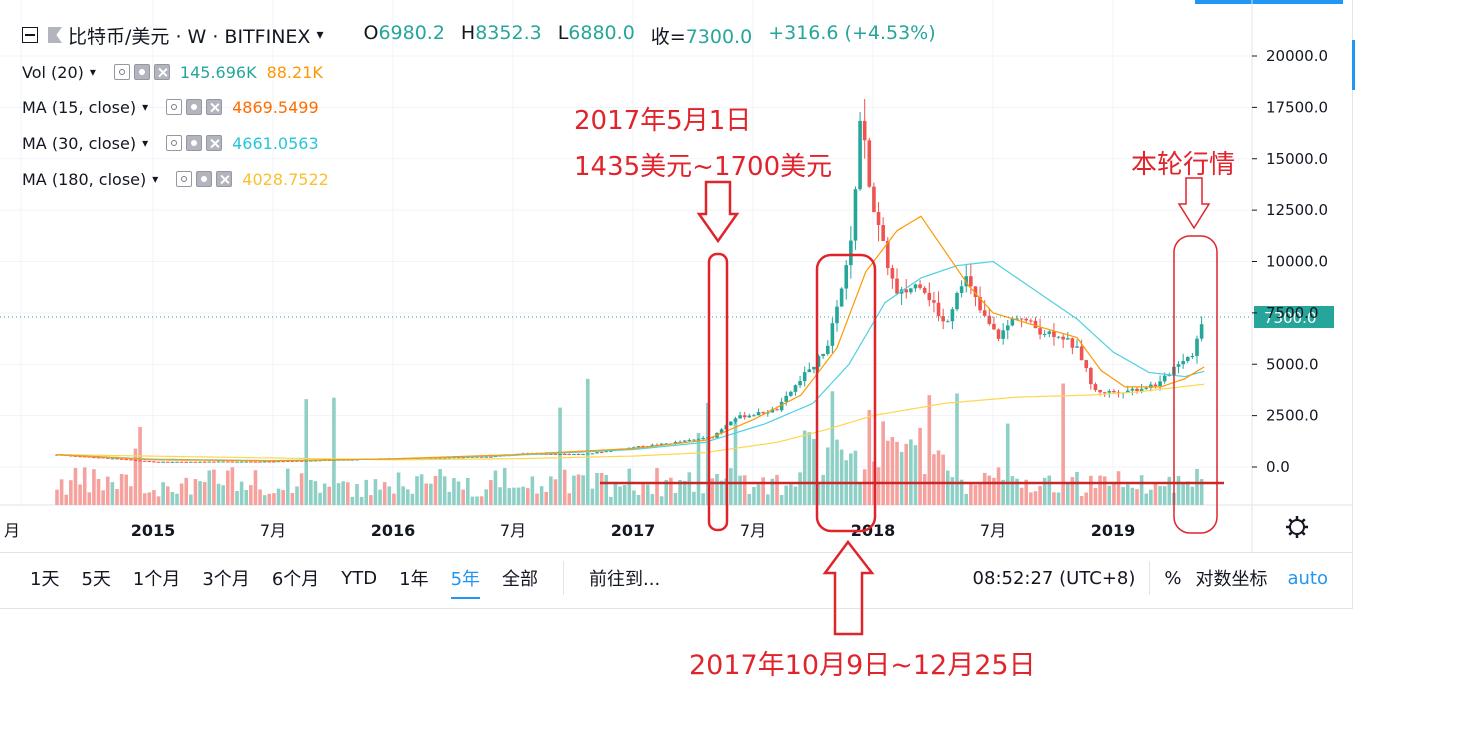 The height and width of the screenshot is (749, 1484). I want to click on indicator-ma180: MA (180, close) ▾ 4028.7522, so click(175, 179).